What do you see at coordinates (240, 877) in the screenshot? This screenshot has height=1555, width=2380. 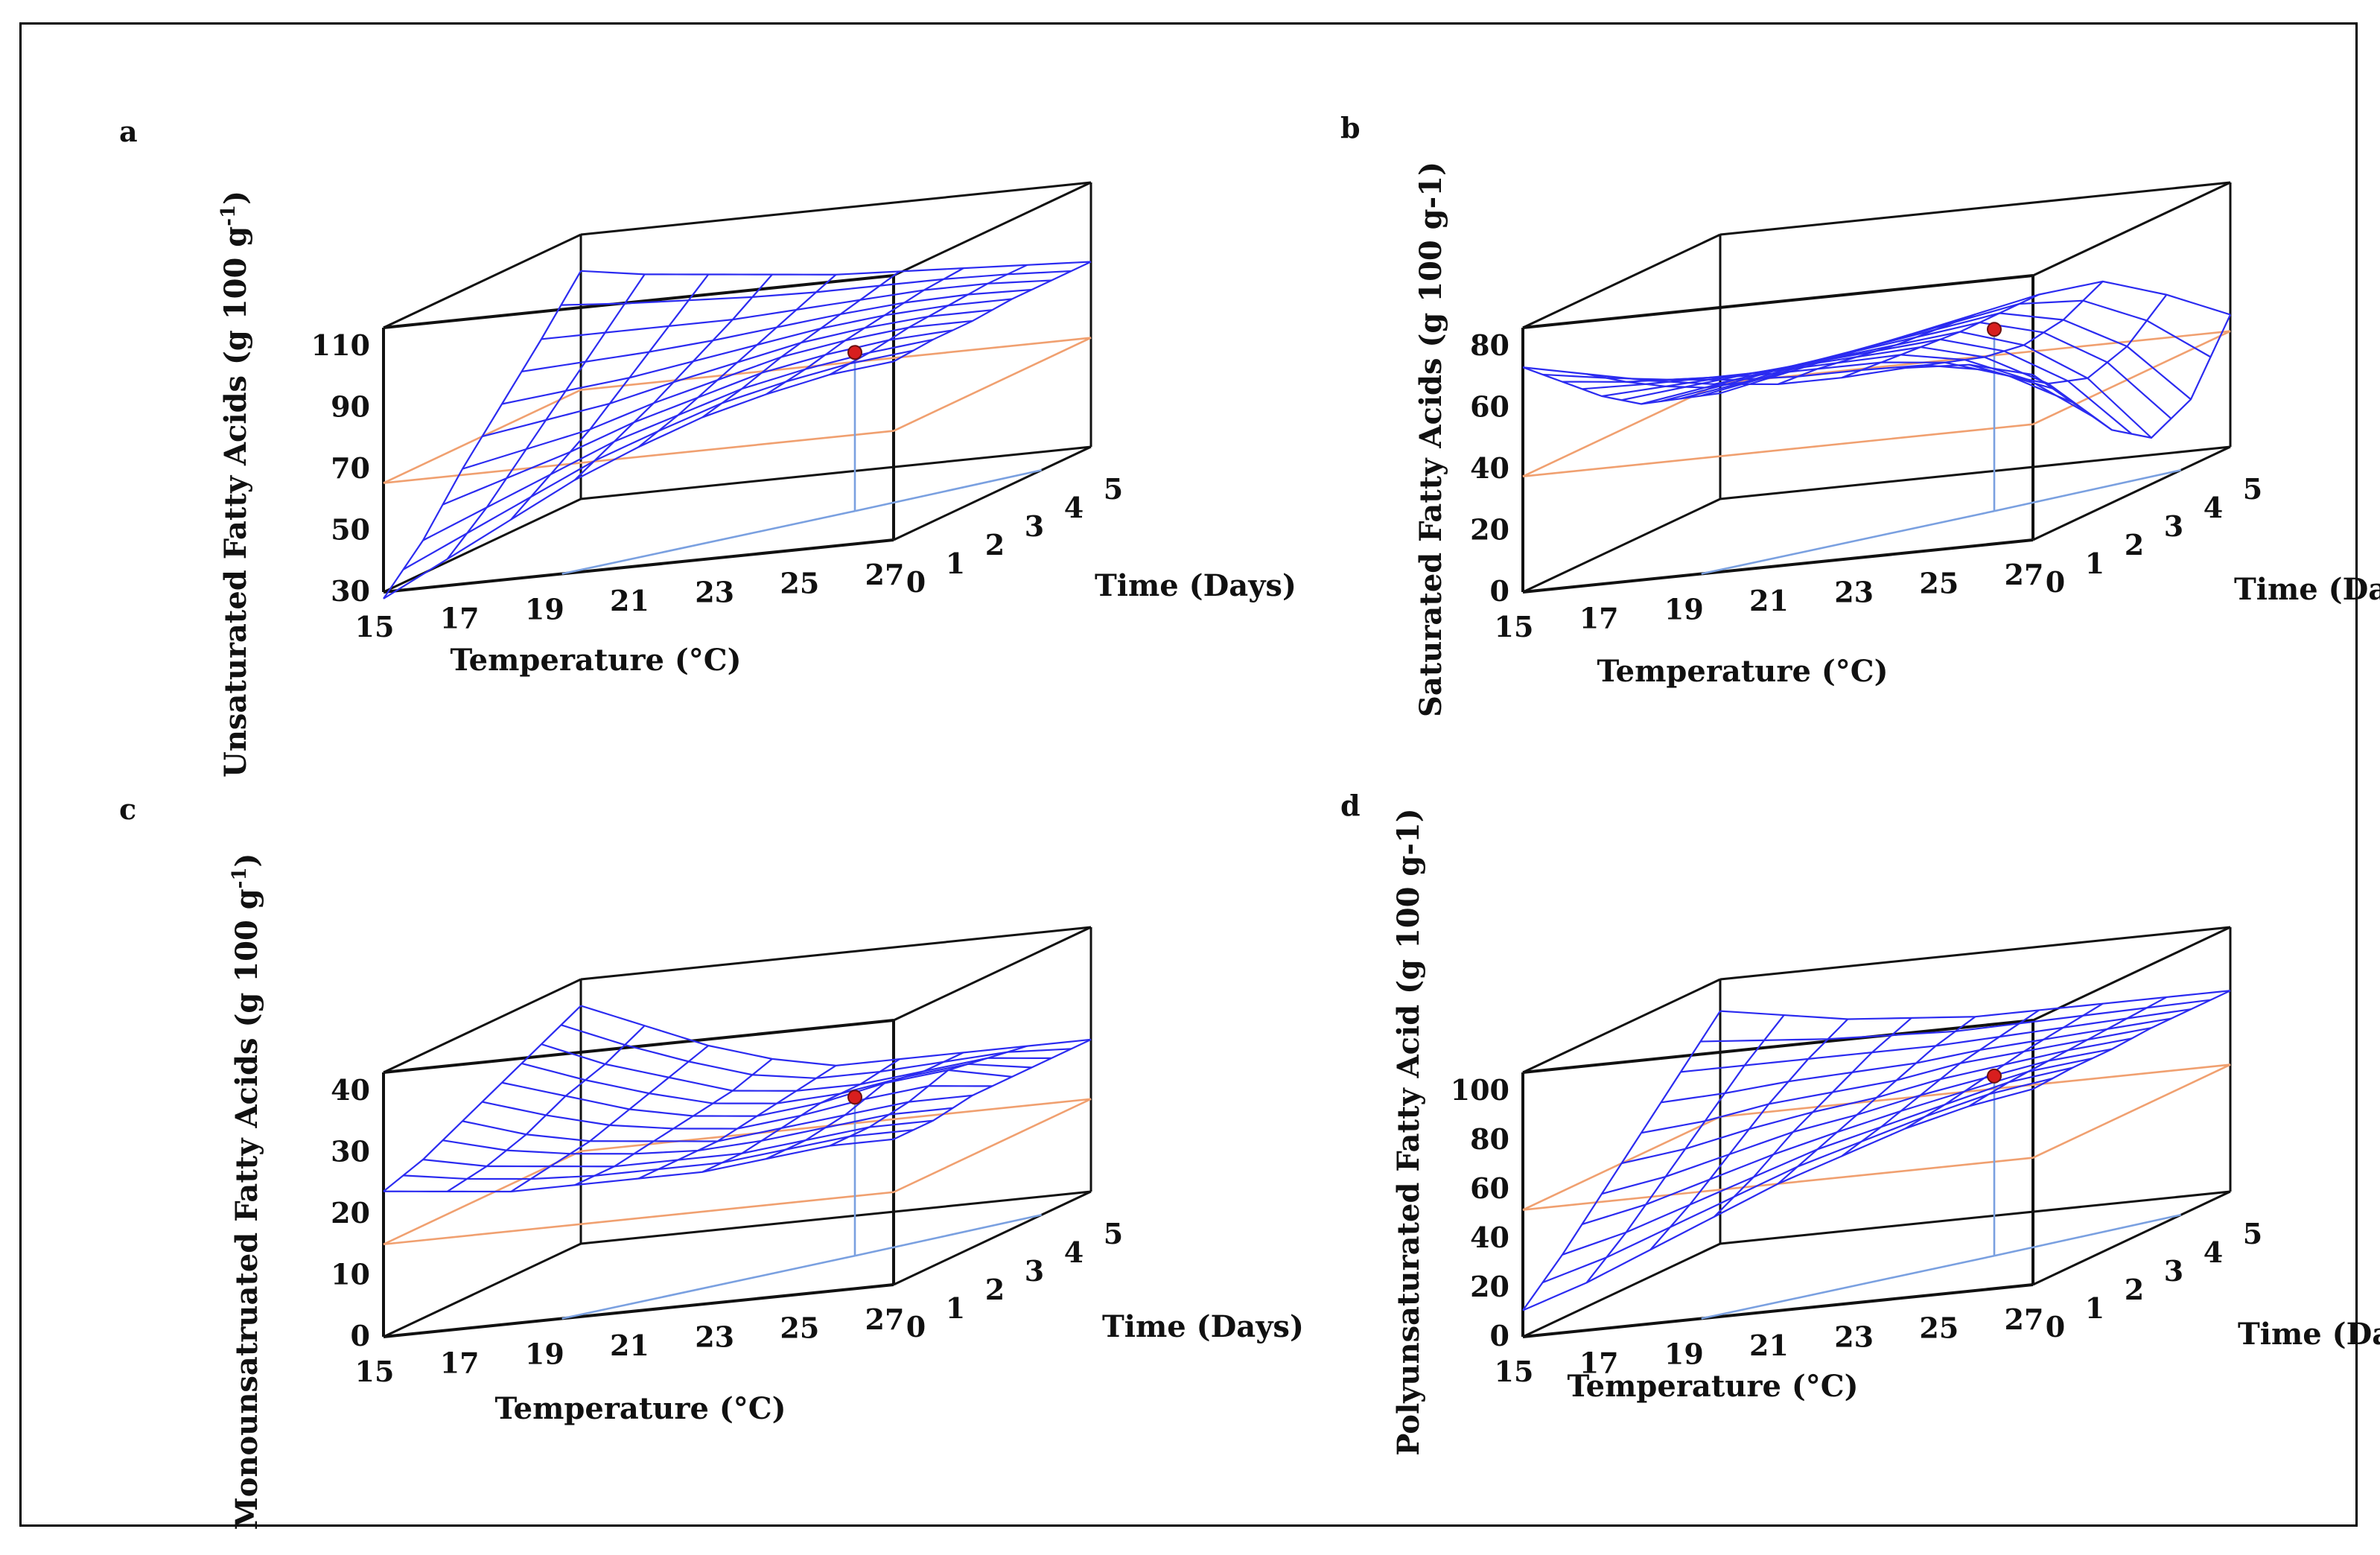 I see `z-axis-label-sup: -1` at bounding box center [240, 877].